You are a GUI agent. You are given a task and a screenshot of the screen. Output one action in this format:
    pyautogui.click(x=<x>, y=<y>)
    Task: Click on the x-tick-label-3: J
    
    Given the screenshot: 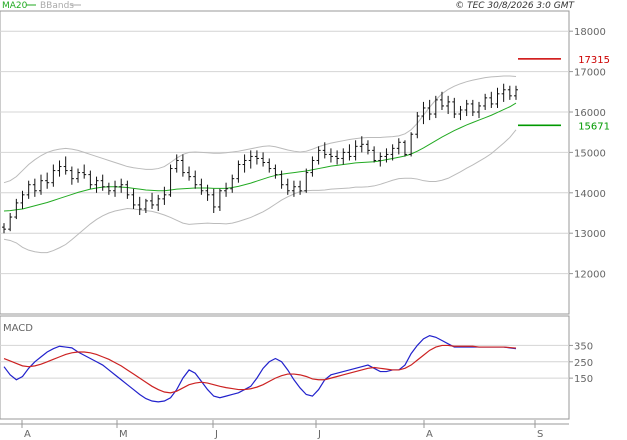 What is the action you would take?
    pyautogui.click(x=319, y=434)
    